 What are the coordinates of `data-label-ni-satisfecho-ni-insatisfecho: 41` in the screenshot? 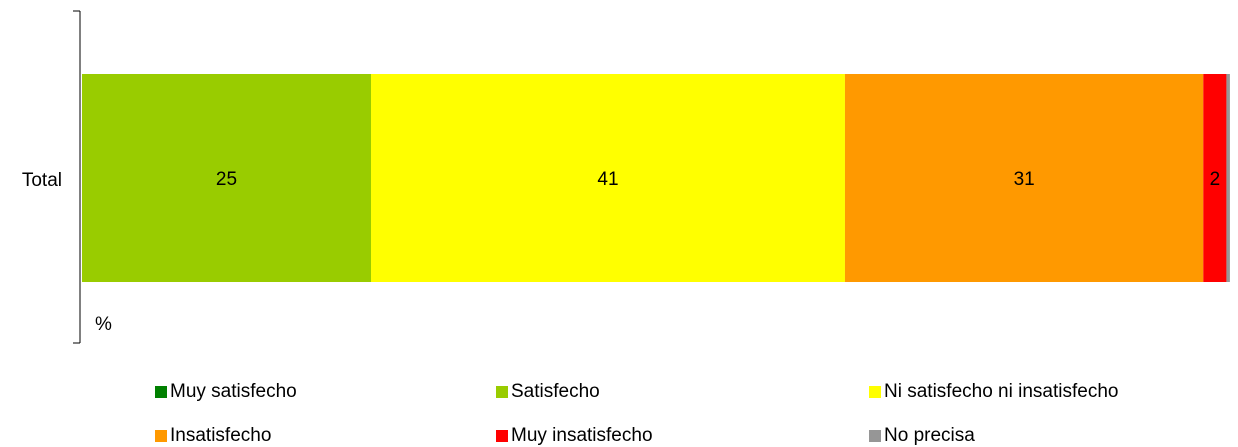 It's located at (607, 179).